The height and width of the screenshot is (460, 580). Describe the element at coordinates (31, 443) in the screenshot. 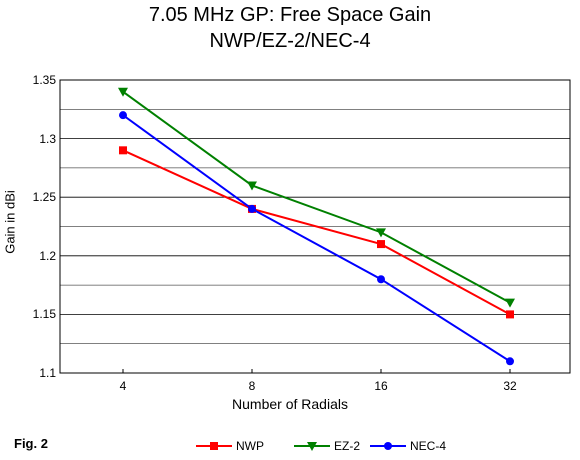

I see `figure-label: Fig. 2` at that location.